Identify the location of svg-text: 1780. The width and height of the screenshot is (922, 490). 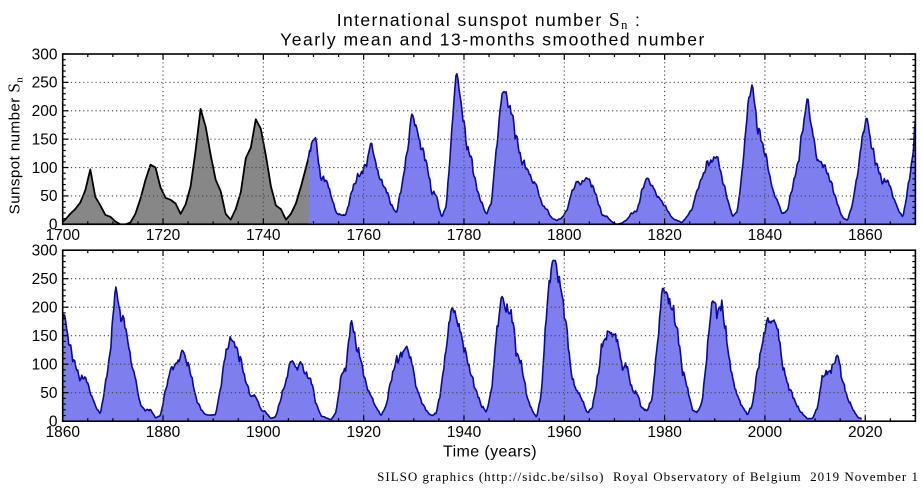
(464, 235).